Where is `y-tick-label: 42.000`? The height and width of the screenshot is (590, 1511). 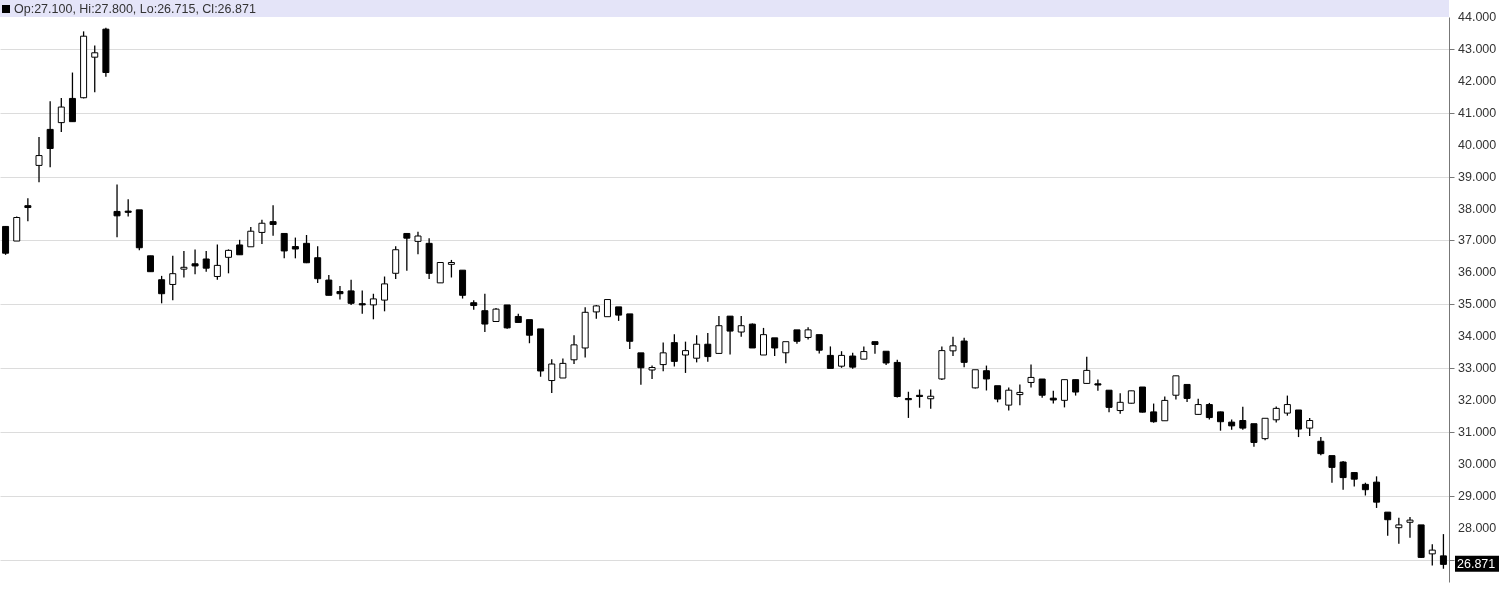 y-tick-label: 42.000 is located at coordinates (1477, 80).